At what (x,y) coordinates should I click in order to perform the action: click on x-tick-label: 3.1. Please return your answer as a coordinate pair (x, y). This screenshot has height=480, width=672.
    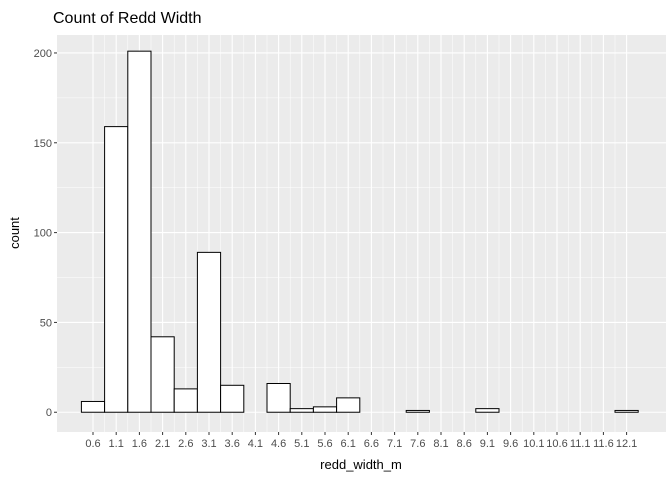
    Looking at the image, I should click on (208, 444).